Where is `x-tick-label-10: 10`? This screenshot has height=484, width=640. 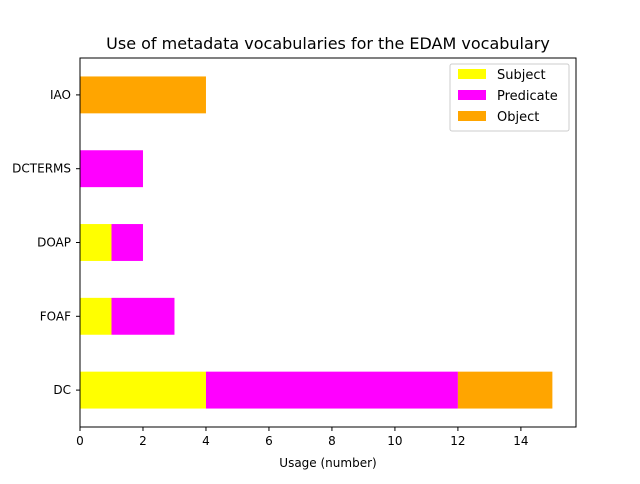 x-tick-label-10: 10 is located at coordinates (394, 441).